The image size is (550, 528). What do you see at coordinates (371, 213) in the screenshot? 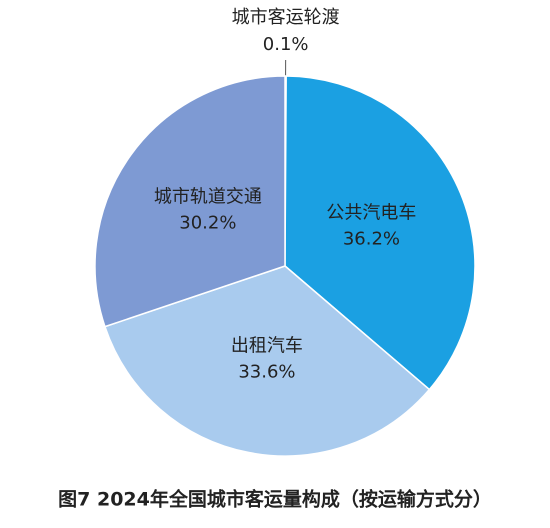
I see `slice-label: 公共汽电车` at bounding box center [371, 213].